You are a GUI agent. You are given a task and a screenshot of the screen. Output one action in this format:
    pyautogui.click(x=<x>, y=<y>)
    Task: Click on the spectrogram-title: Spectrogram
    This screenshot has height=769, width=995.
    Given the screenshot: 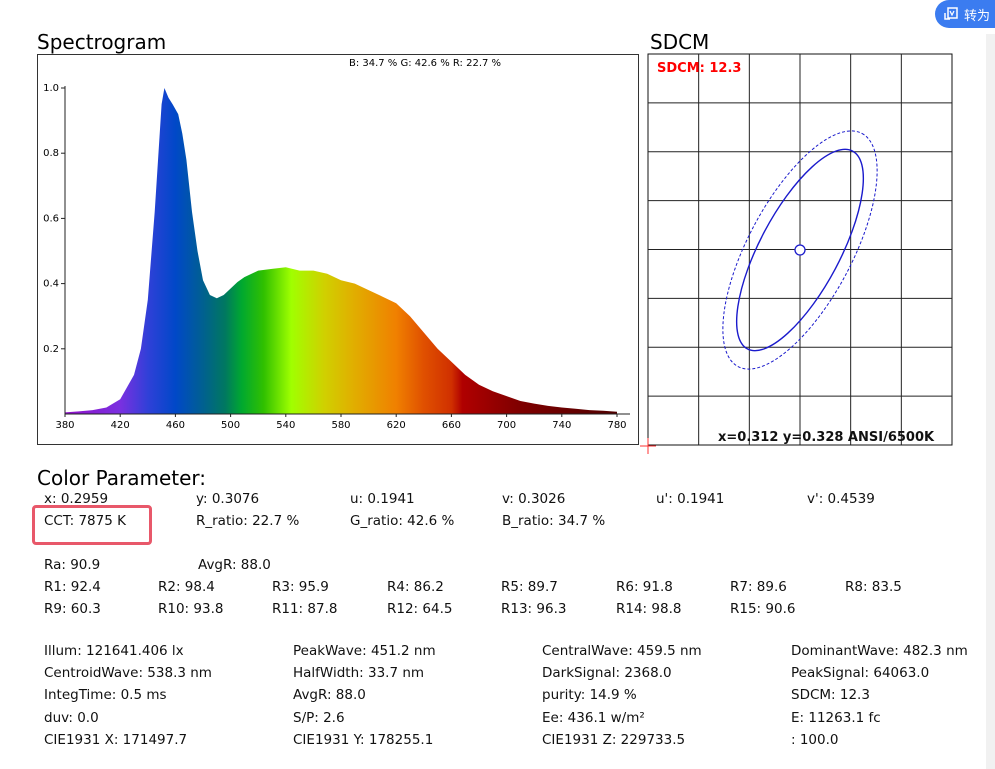 What is the action you would take?
    pyautogui.click(x=102, y=42)
    